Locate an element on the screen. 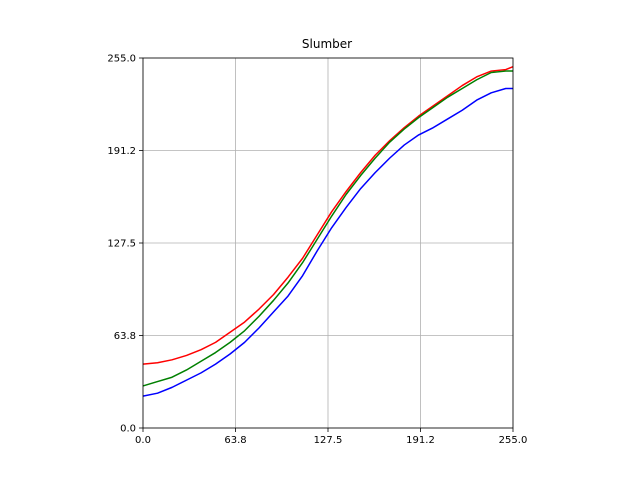  y-tick-label: 63.8 is located at coordinates (125, 336).